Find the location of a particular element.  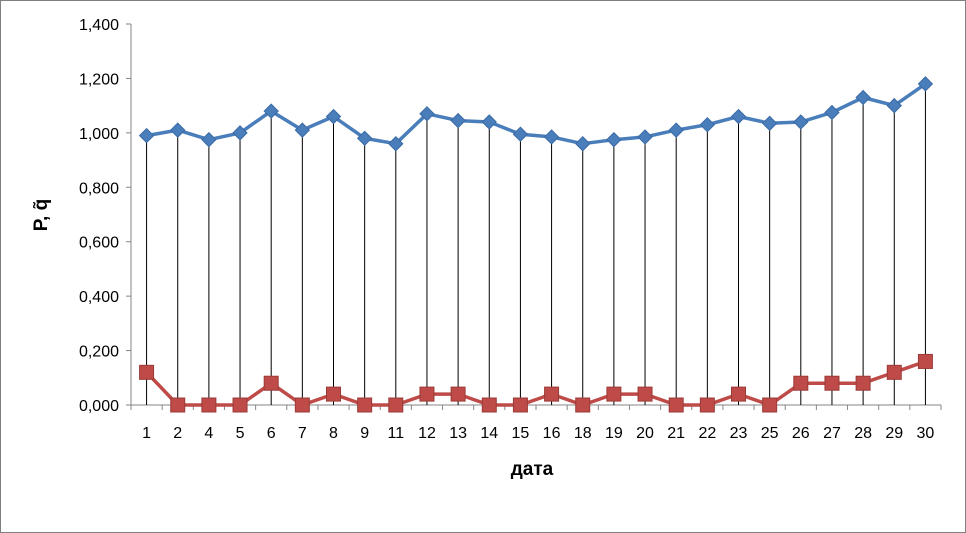

x-tick-label: 8 is located at coordinates (333, 433).